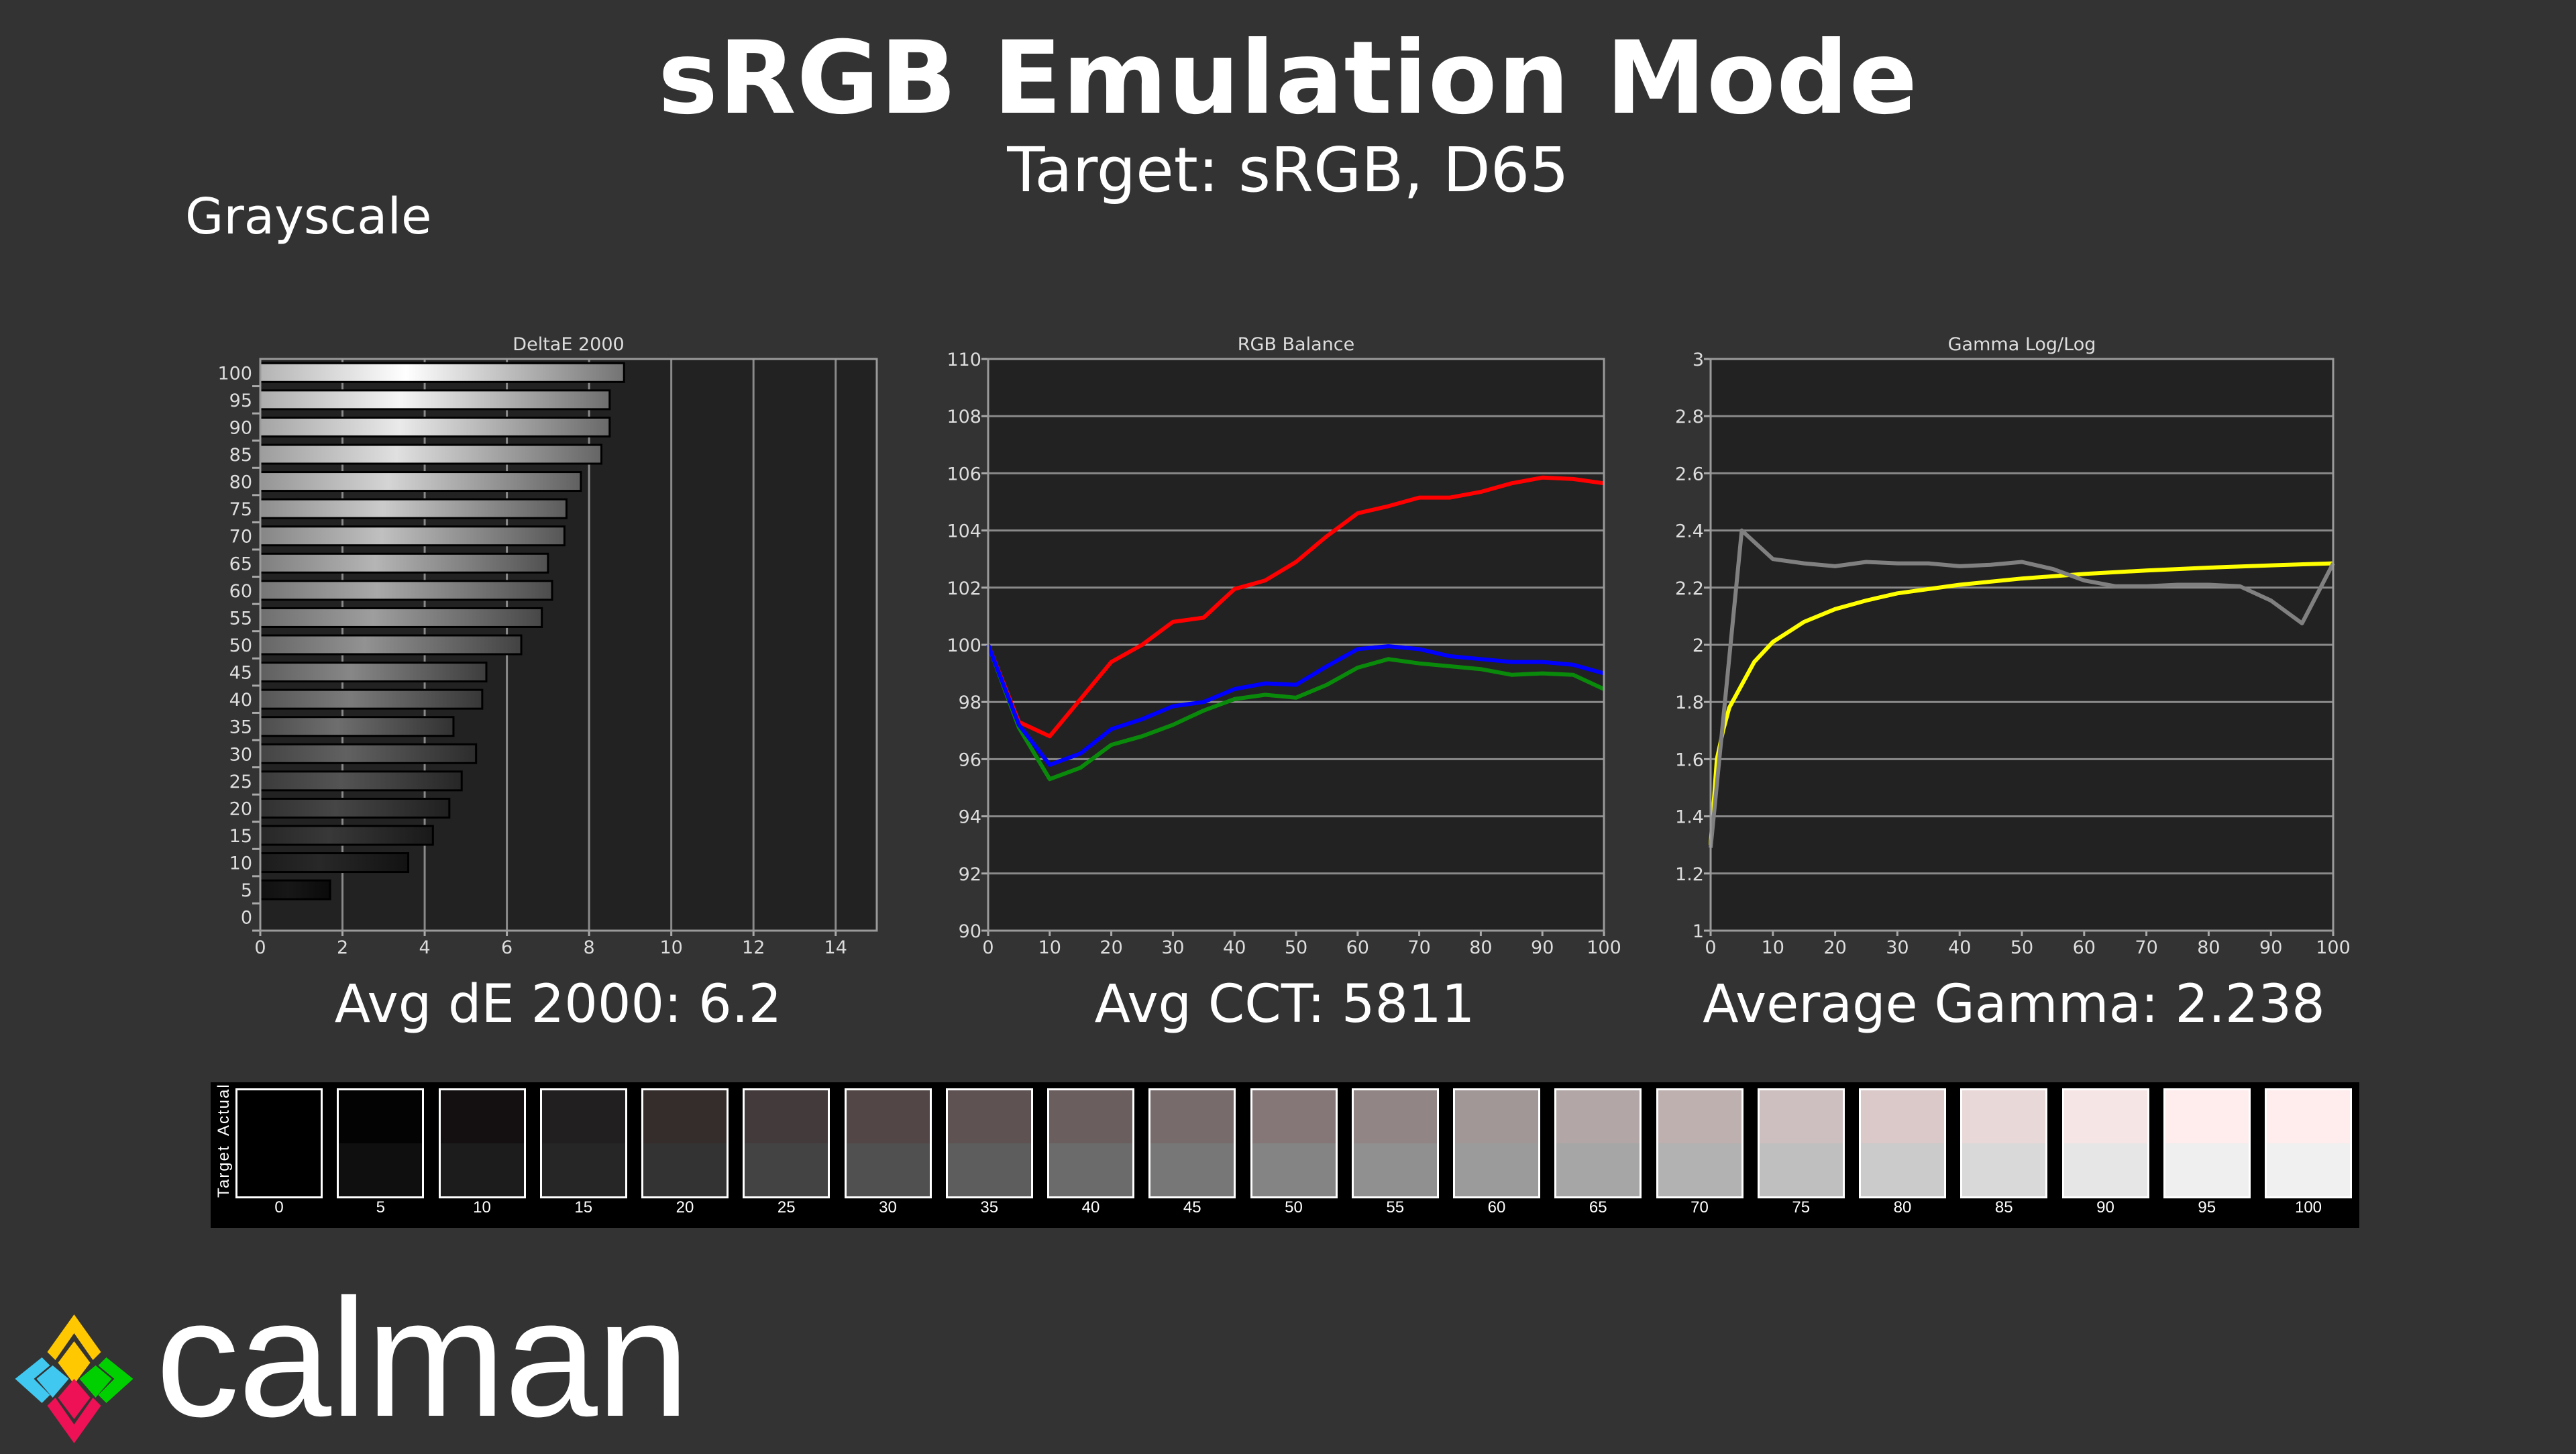  I want to click on y-tick-label: 10, so click(240, 863).